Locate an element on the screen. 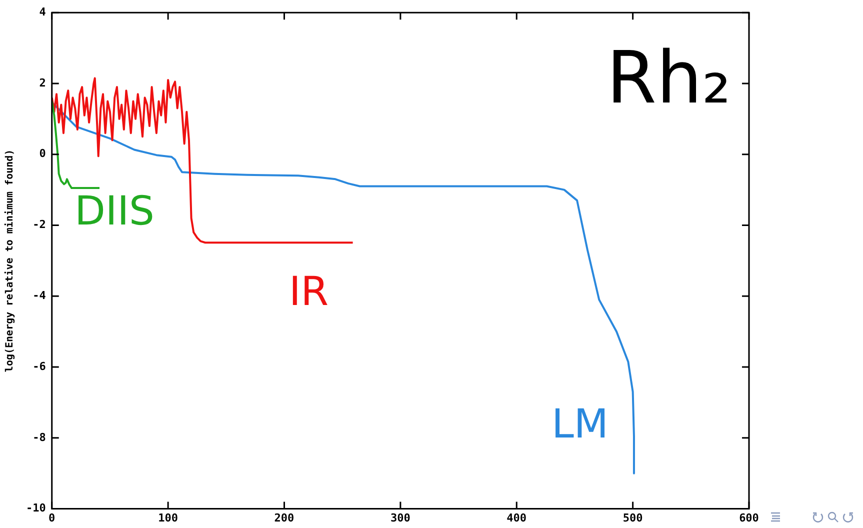  y-tick-label: -2 is located at coordinates (39, 225).